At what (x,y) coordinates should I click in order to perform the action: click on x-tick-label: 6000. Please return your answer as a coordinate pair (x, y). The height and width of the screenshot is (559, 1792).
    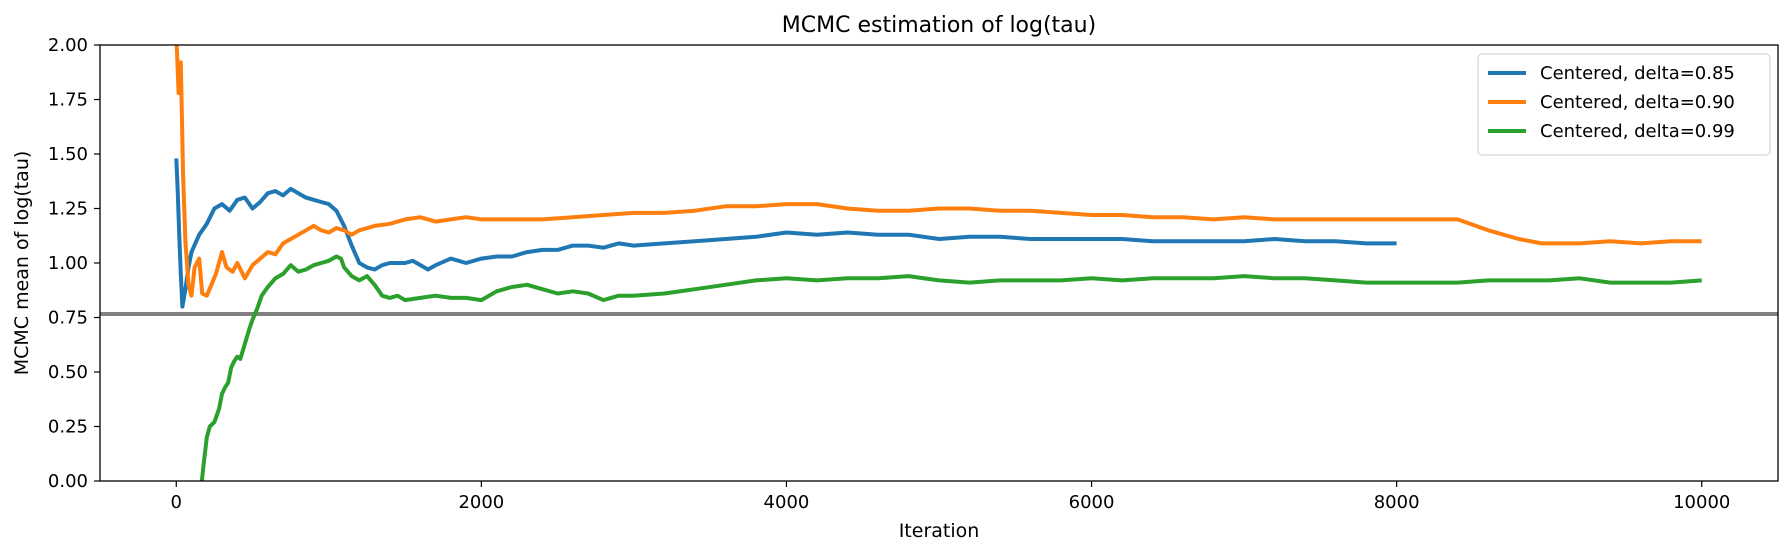
    Looking at the image, I should click on (1092, 502).